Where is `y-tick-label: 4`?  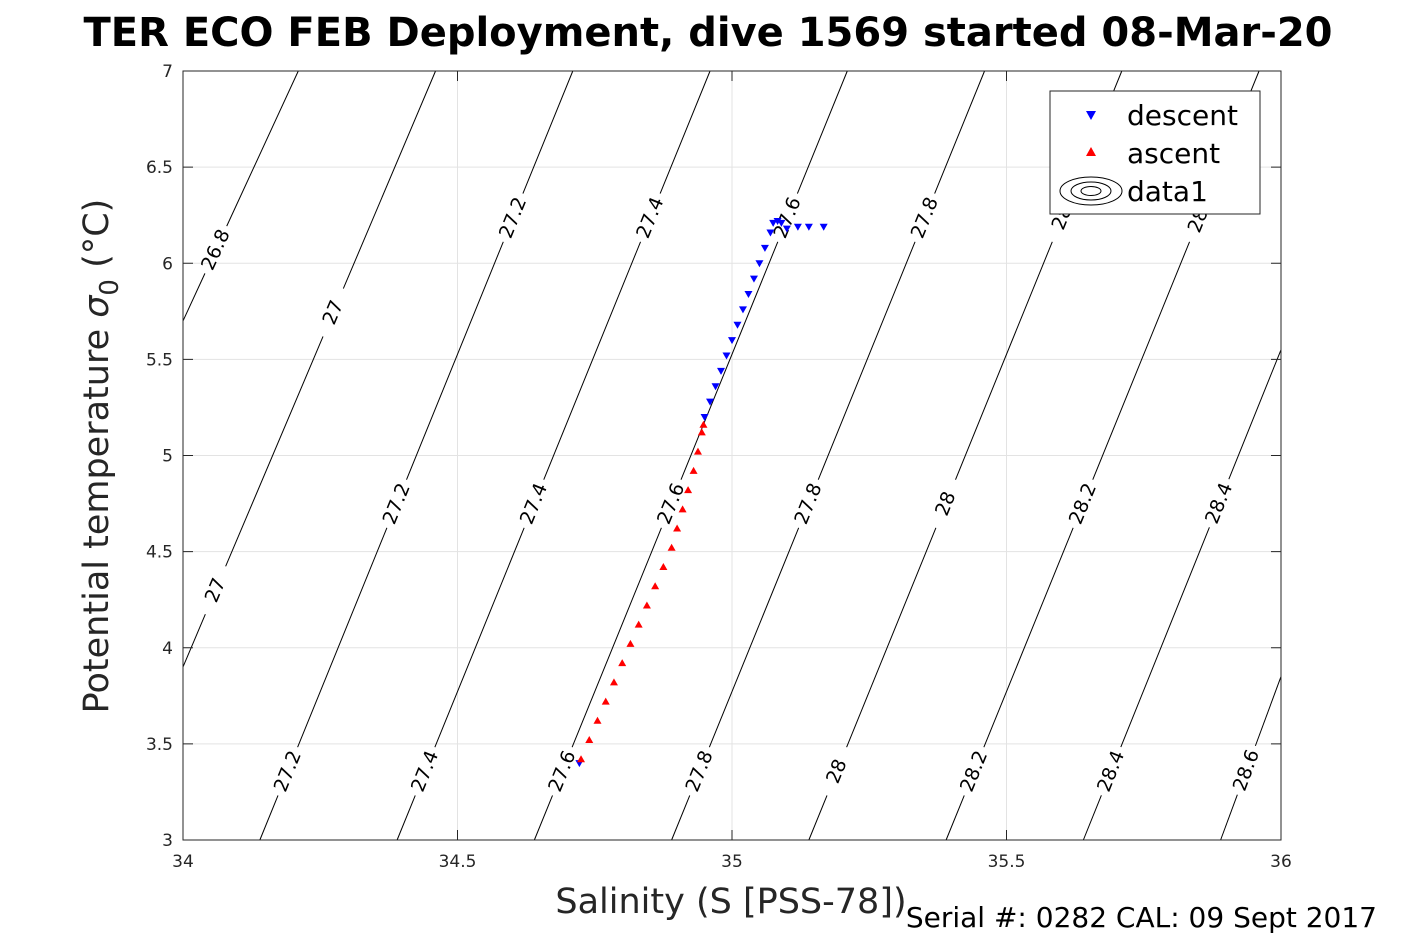
y-tick-label: 4 is located at coordinates (167, 649).